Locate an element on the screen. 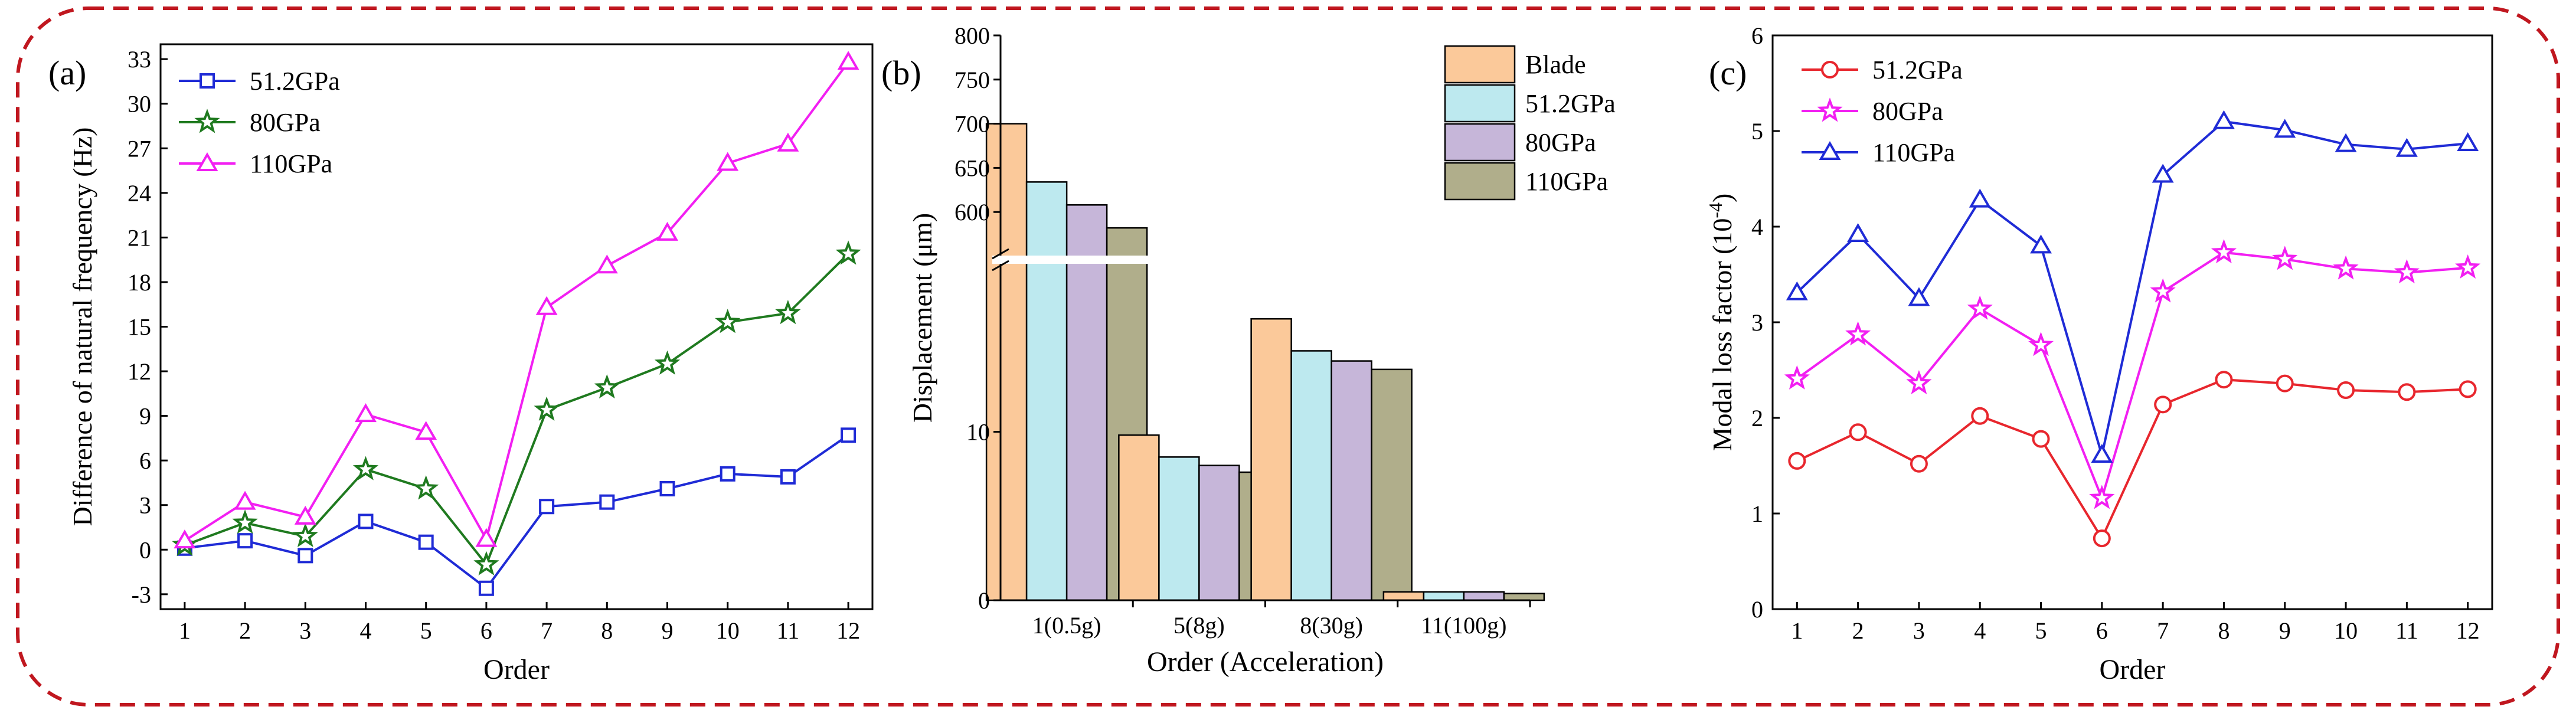  data-point-51.2GPa-12 is located at coordinates (2468, 389).